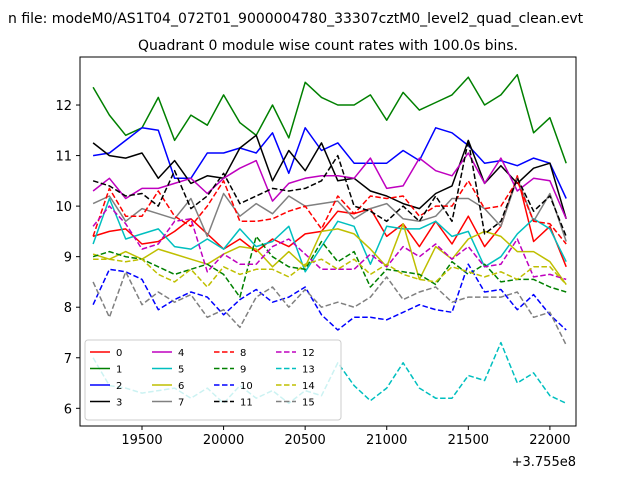  I want to click on legend-label-9: 9, so click(243, 370).